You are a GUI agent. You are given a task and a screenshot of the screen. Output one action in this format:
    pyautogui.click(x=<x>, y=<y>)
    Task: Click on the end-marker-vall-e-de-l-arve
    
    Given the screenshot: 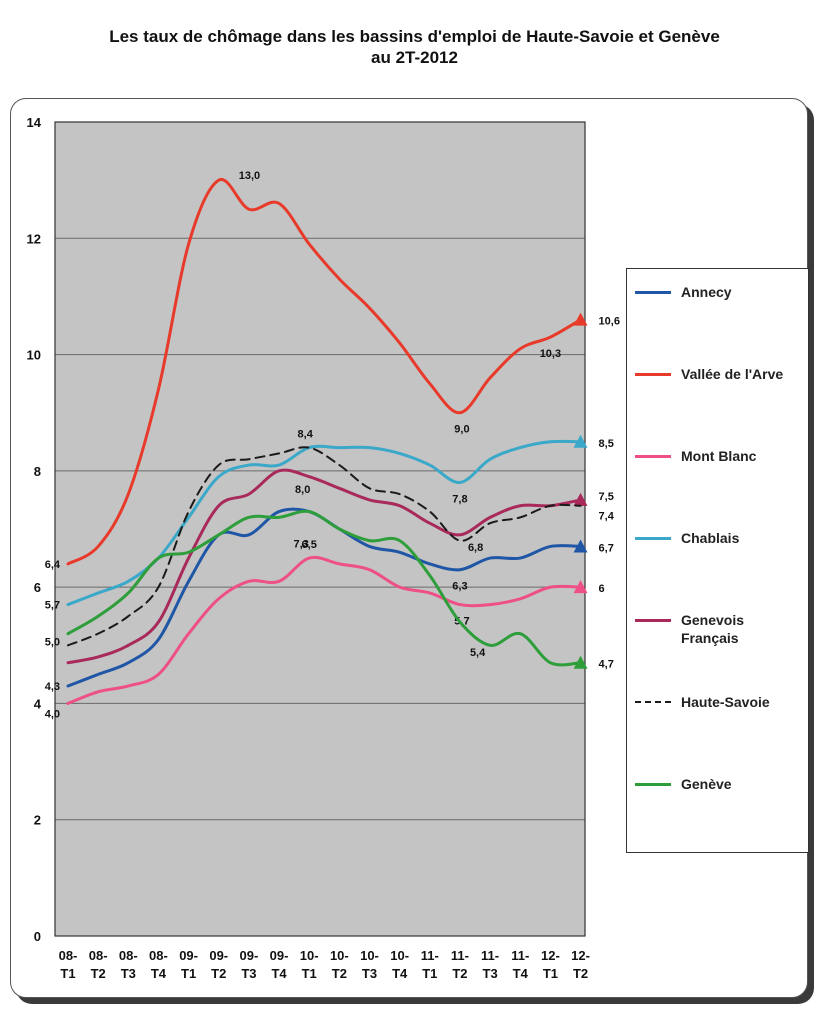 What is the action you would take?
    pyautogui.click(x=580, y=319)
    